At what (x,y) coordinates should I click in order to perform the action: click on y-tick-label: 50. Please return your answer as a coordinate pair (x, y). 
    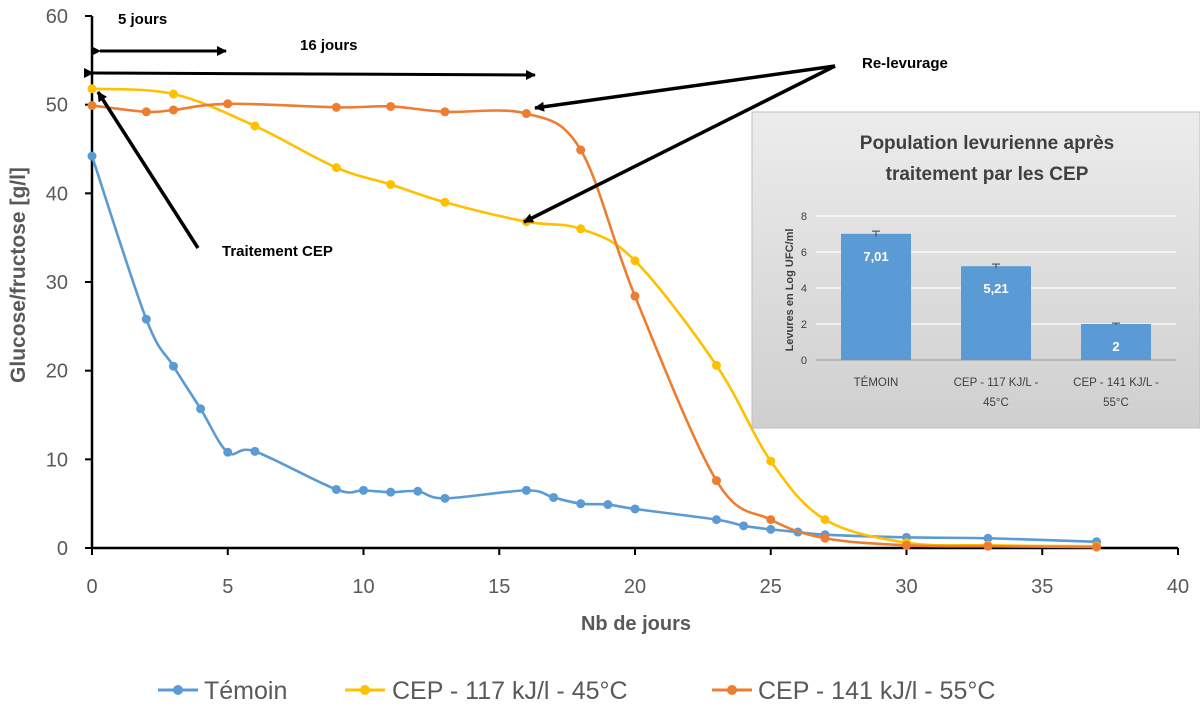
    Looking at the image, I should click on (57, 106).